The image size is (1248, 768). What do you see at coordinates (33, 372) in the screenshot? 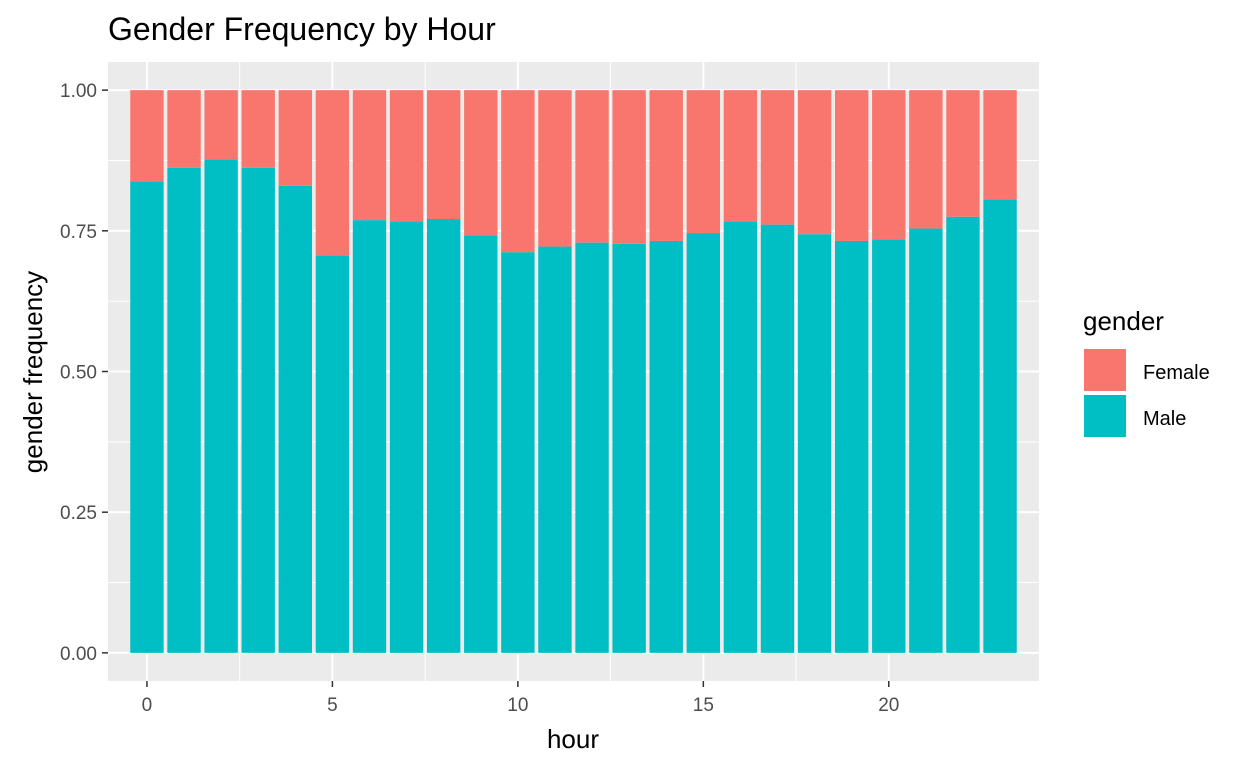
I see `y-axis-title: gender frequency` at bounding box center [33, 372].